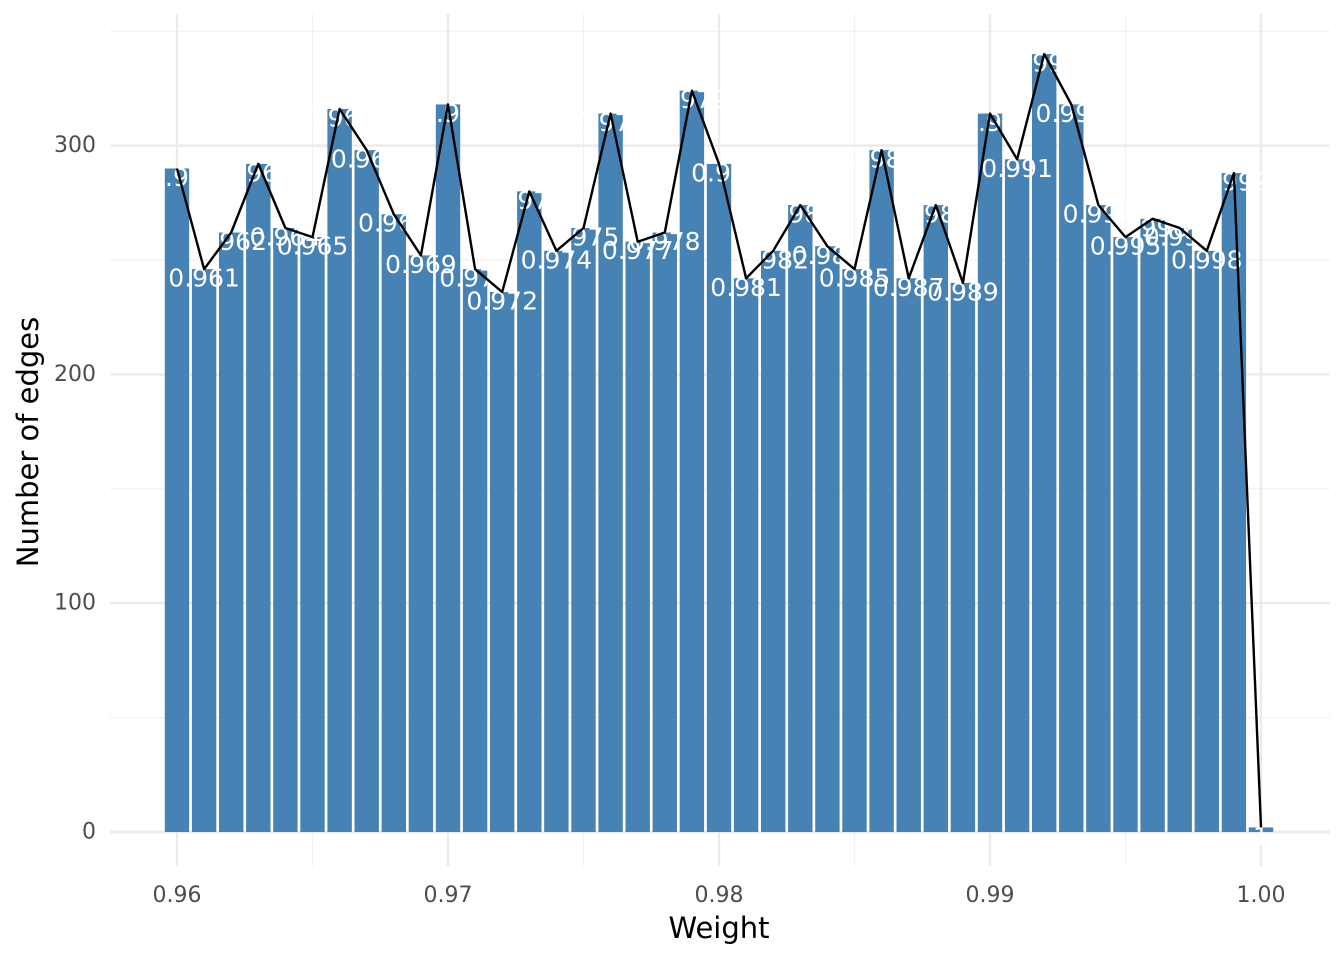 The height and width of the screenshot is (960, 1344). I want to click on x-tick-label: 0.96, so click(177, 895).